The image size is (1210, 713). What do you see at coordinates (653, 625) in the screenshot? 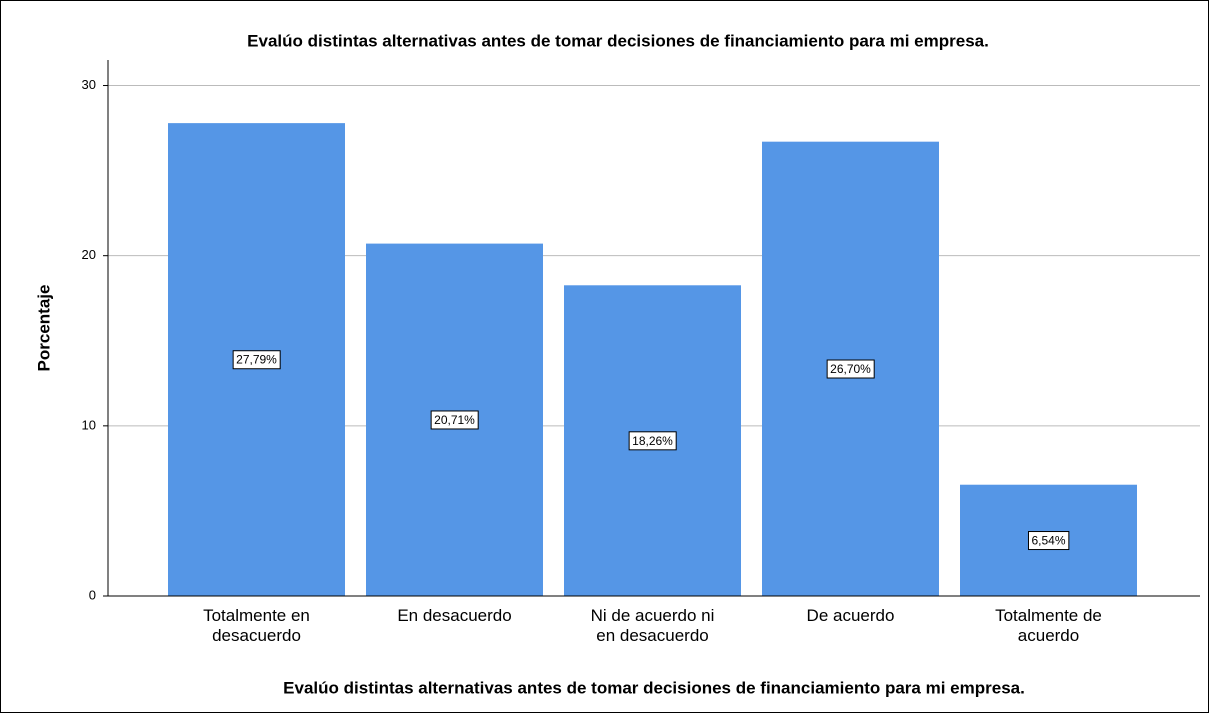
I see `x-tick-label: Ni de acuerdo ni en desacuerdo` at bounding box center [653, 625].